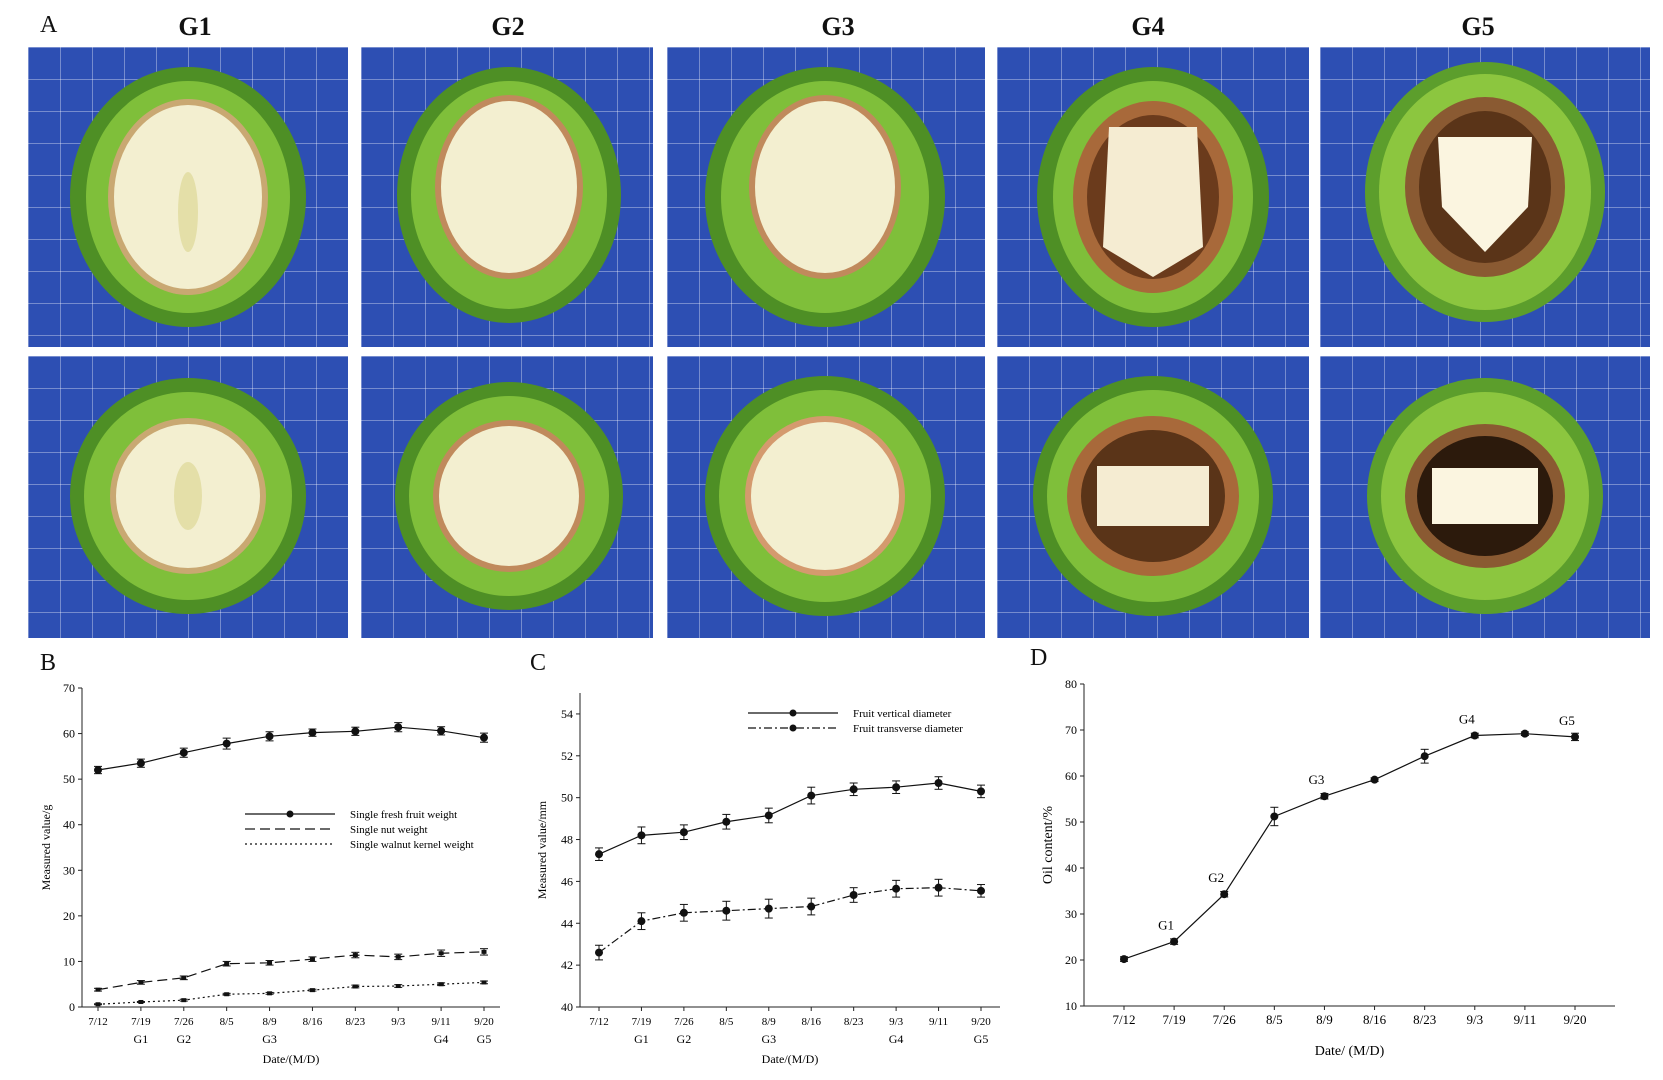 The image size is (1663, 1080). Describe the element at coordinates (508, 26) in the screenshot. I see `stage-label-g2: G2` at that location.